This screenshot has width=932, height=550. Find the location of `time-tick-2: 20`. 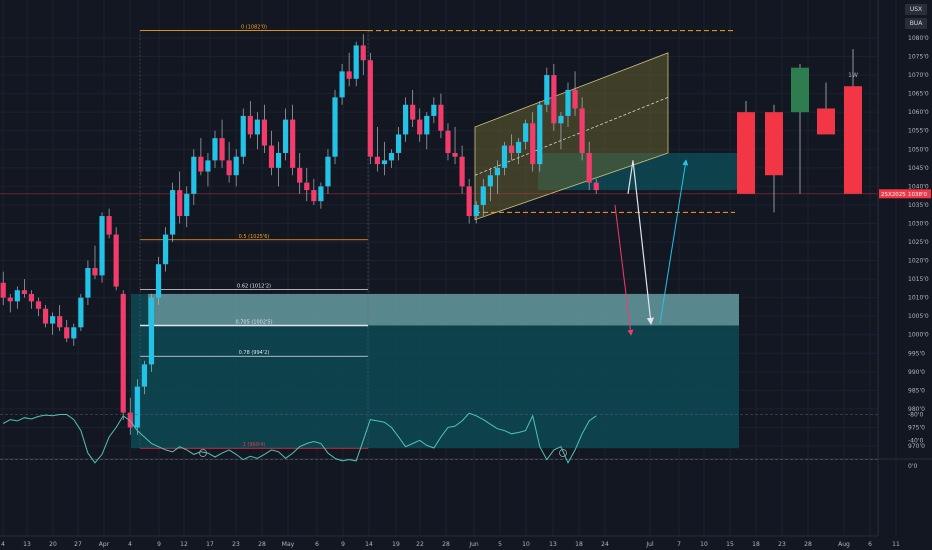

time-tick-2: 20 is located at coordinates (53, 544).